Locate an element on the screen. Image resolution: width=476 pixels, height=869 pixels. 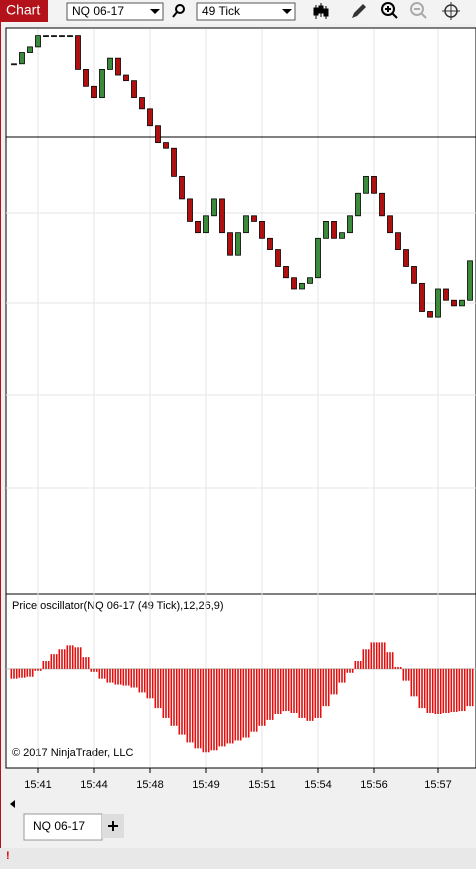
chart-tab is located at coordinates (24, 11).